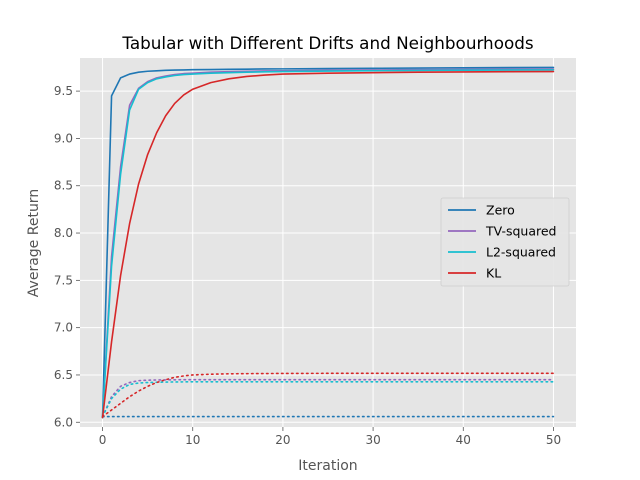 The width and height of the screenshot is (640, 480). Describe the element at coordinates (63, 233) in the screenshot. I see `y-tick-label: 8.0` at that location.